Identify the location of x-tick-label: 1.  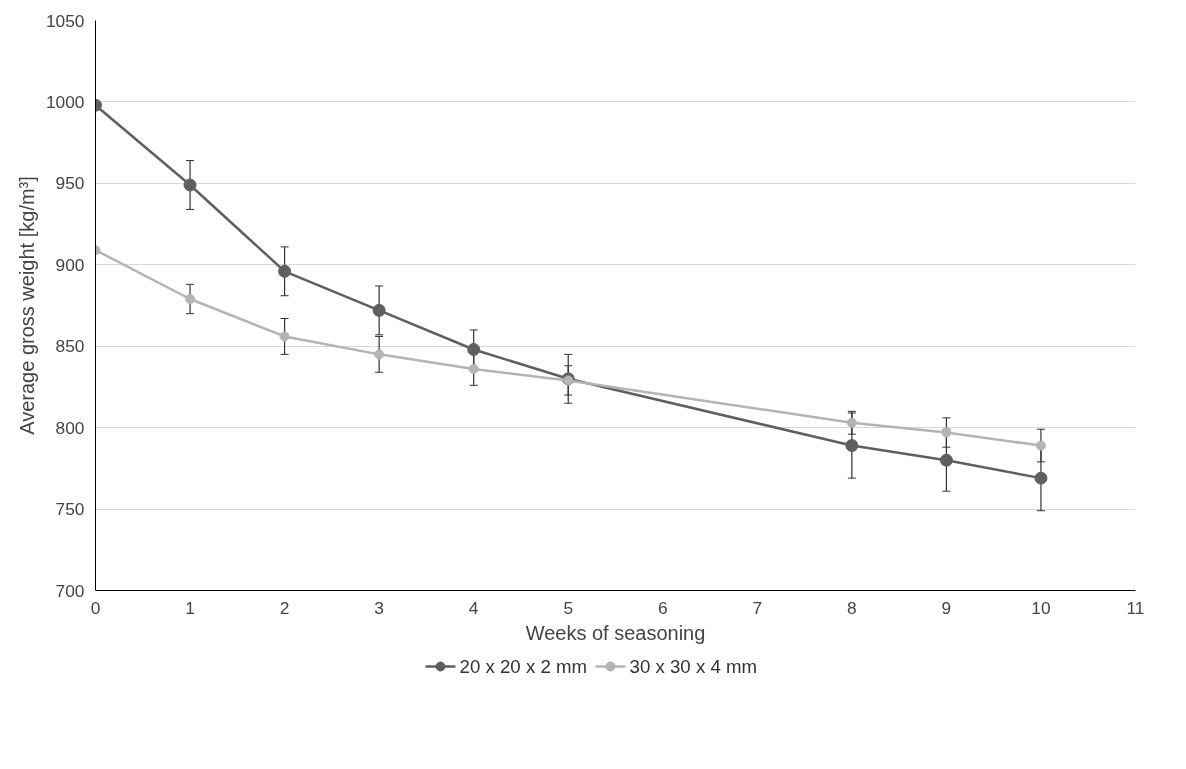
(190, 607).